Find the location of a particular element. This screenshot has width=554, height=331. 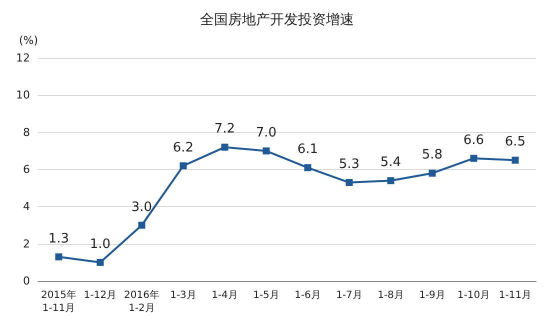

x-tick-label: 1-9月 is located at coordinates (432, 295).